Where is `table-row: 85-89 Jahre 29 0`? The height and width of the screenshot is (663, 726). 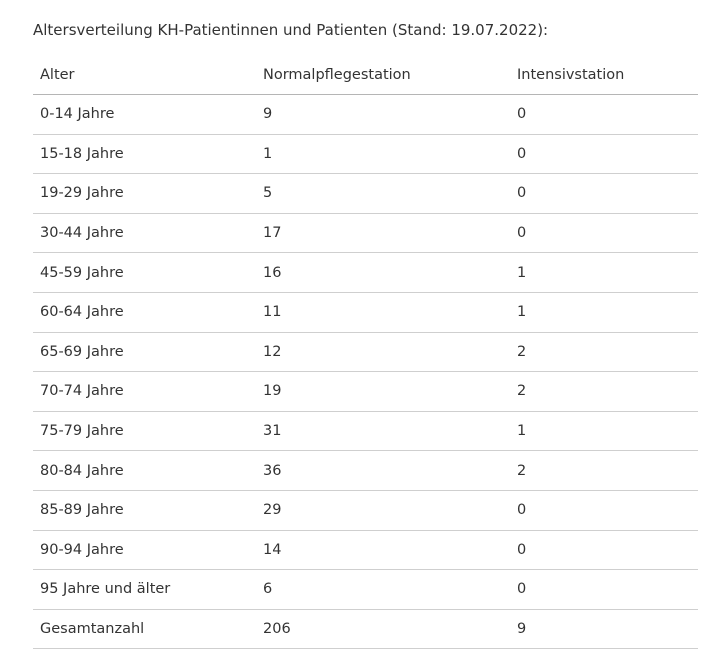
table-row: 85-89 Jahre 29 0 is located at coordinates (365, 510).